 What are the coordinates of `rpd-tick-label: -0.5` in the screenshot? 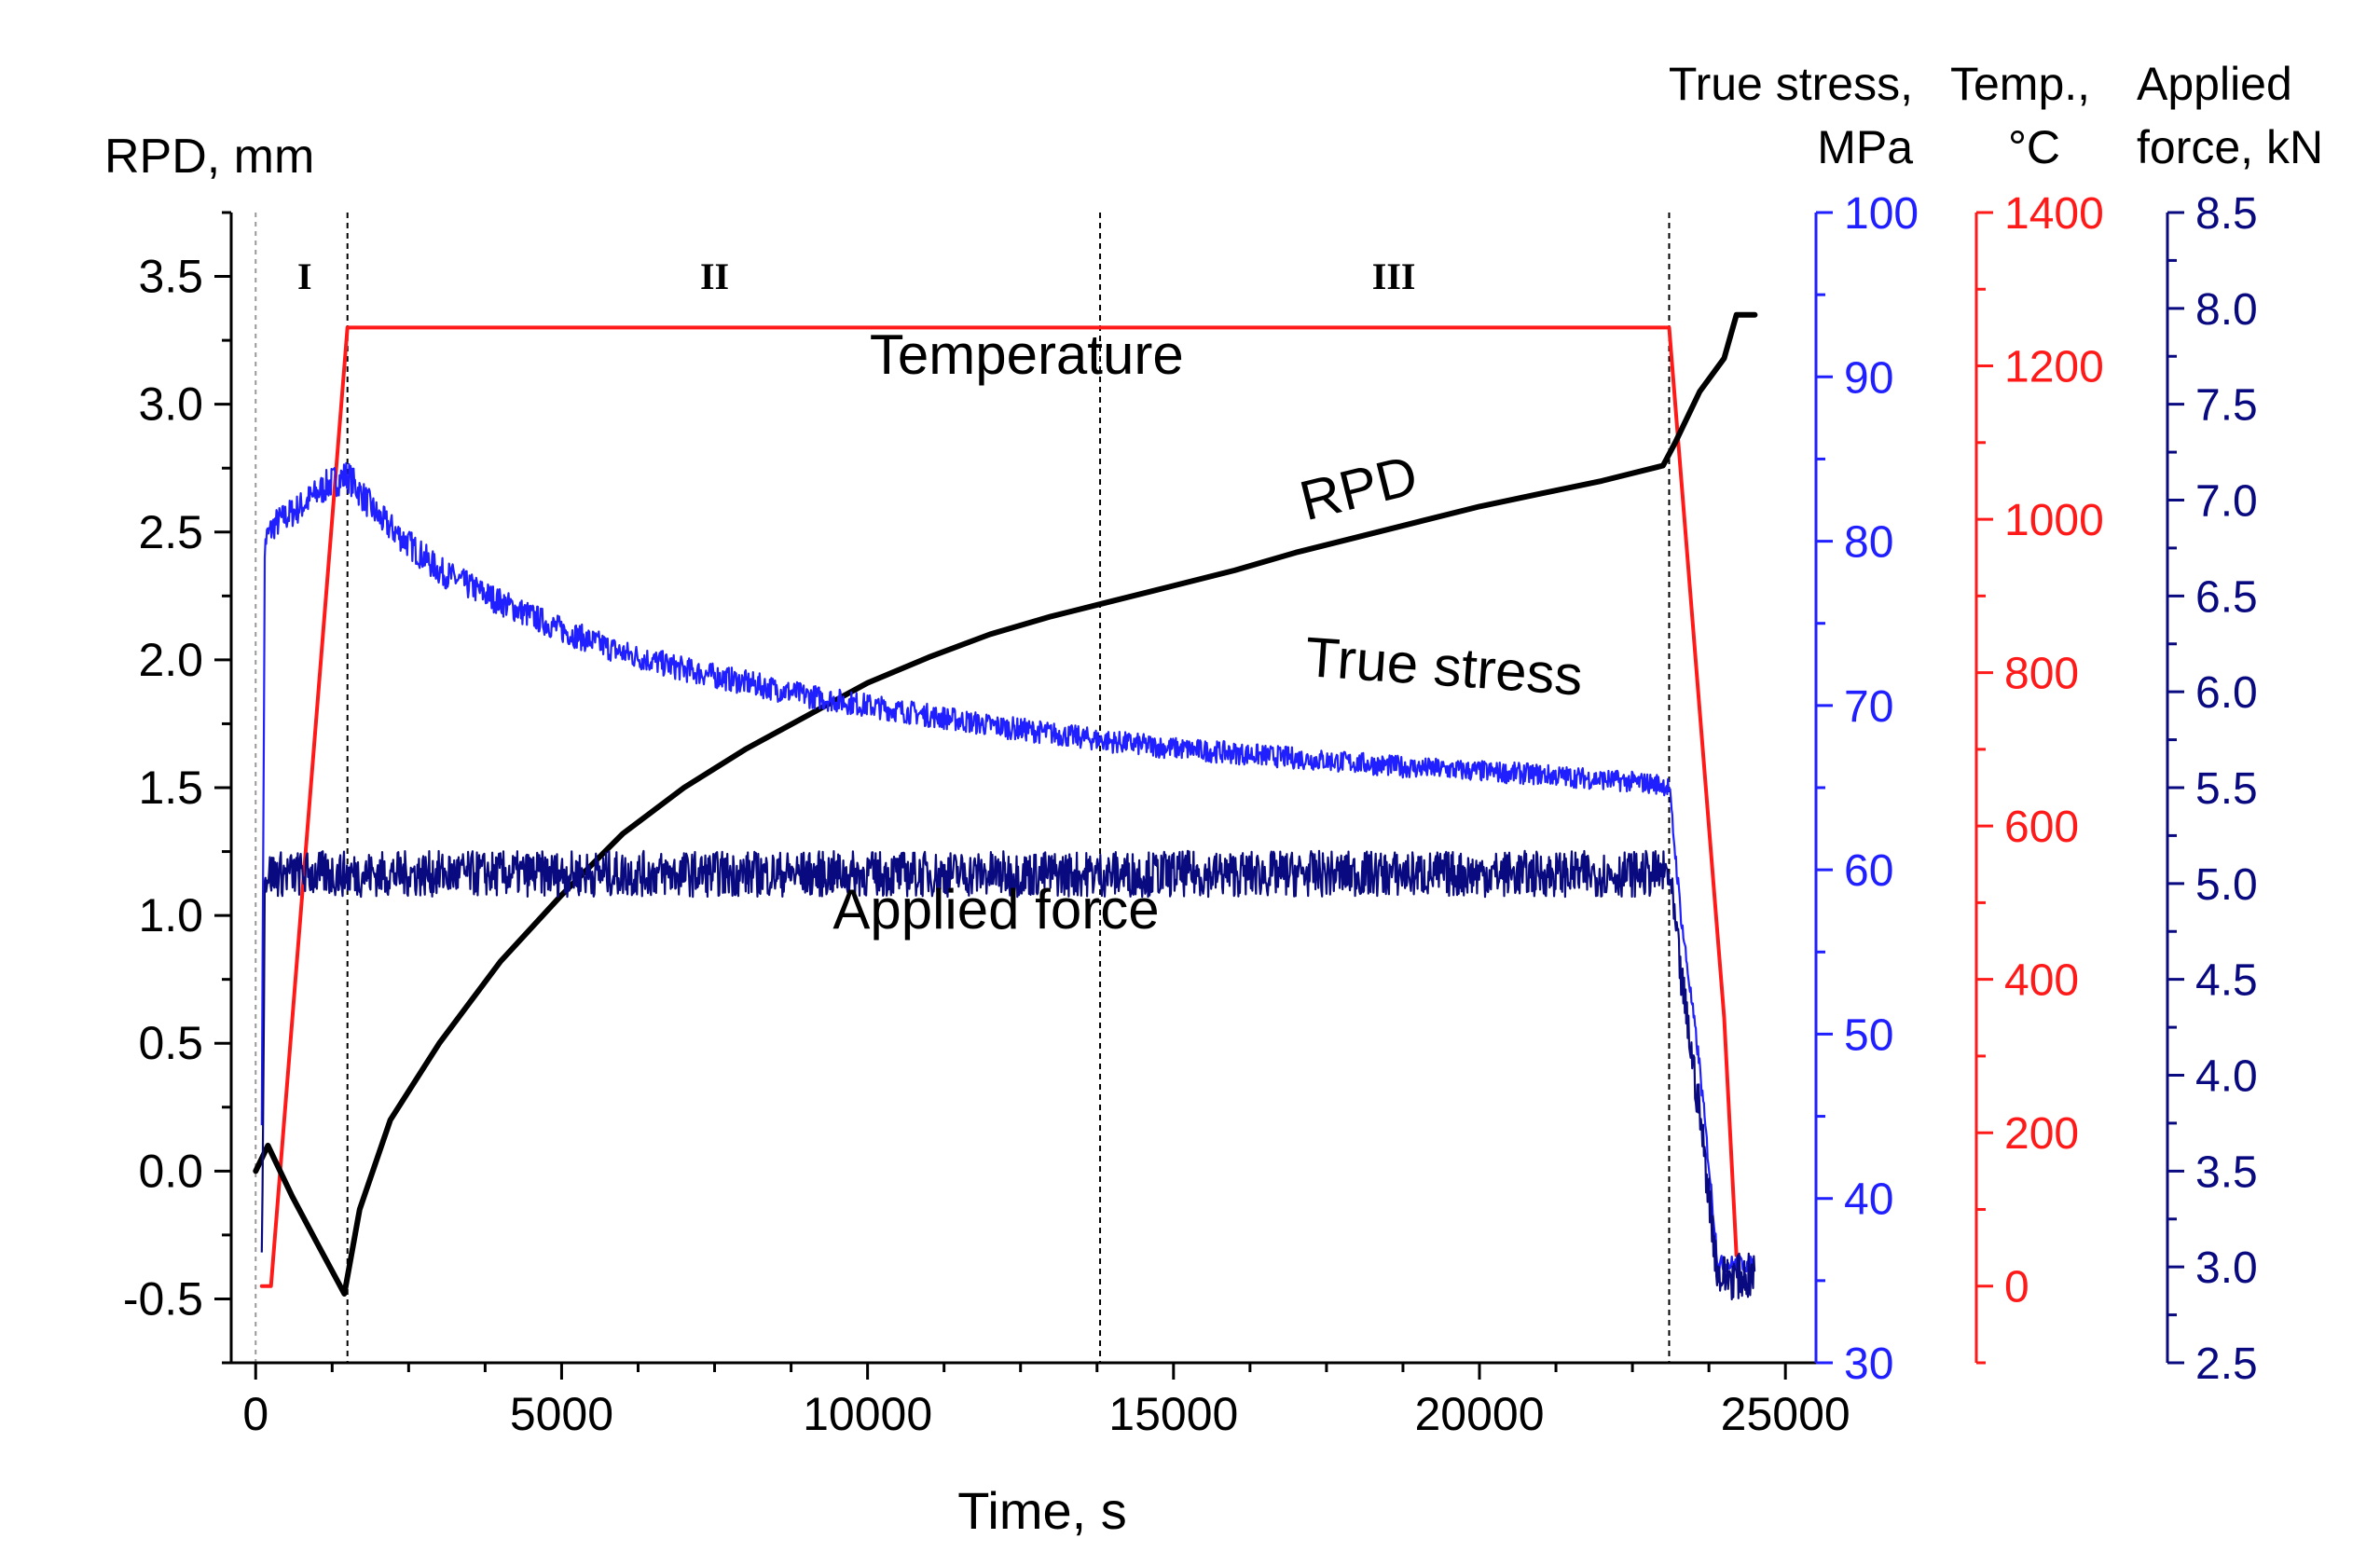 It's located at (163, 1298).